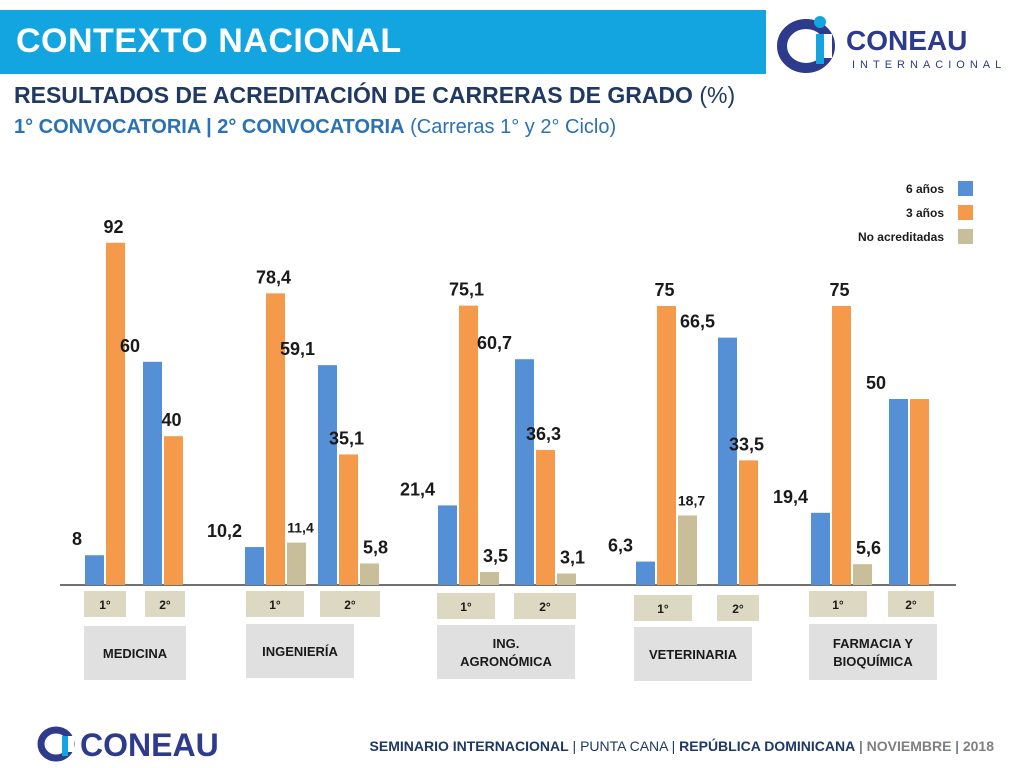 The height and width of the screenshot is (768, 1024). What do you see at coordinates (469, 746) in the screenshot?
I see `footer-event: SEMINARIO INTERNACIONAL` at bounding box center [469, 746].